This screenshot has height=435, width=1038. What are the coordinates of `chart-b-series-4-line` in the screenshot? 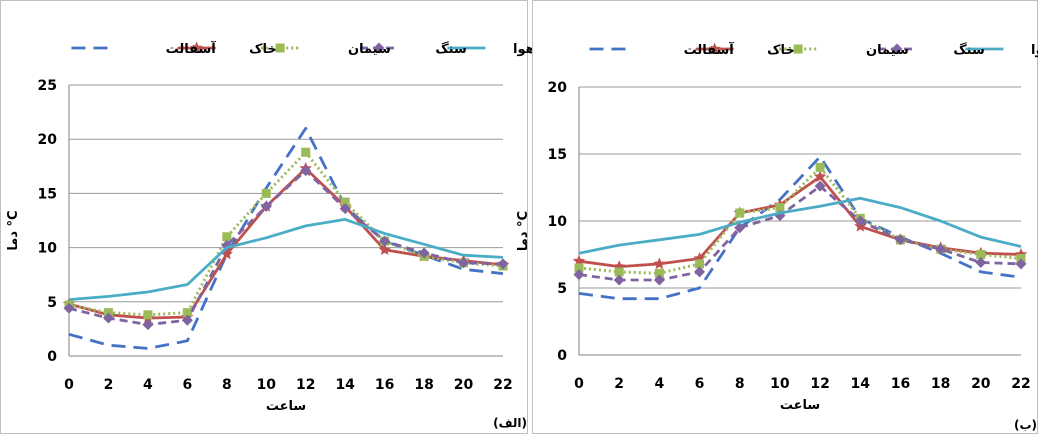 It's located at (800, 225).